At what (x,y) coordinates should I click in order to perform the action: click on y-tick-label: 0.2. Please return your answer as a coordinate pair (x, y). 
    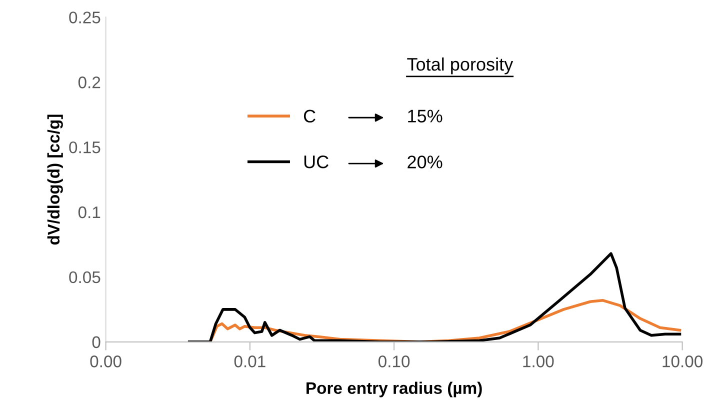
    Looking at the image, I should click on (89, 82).